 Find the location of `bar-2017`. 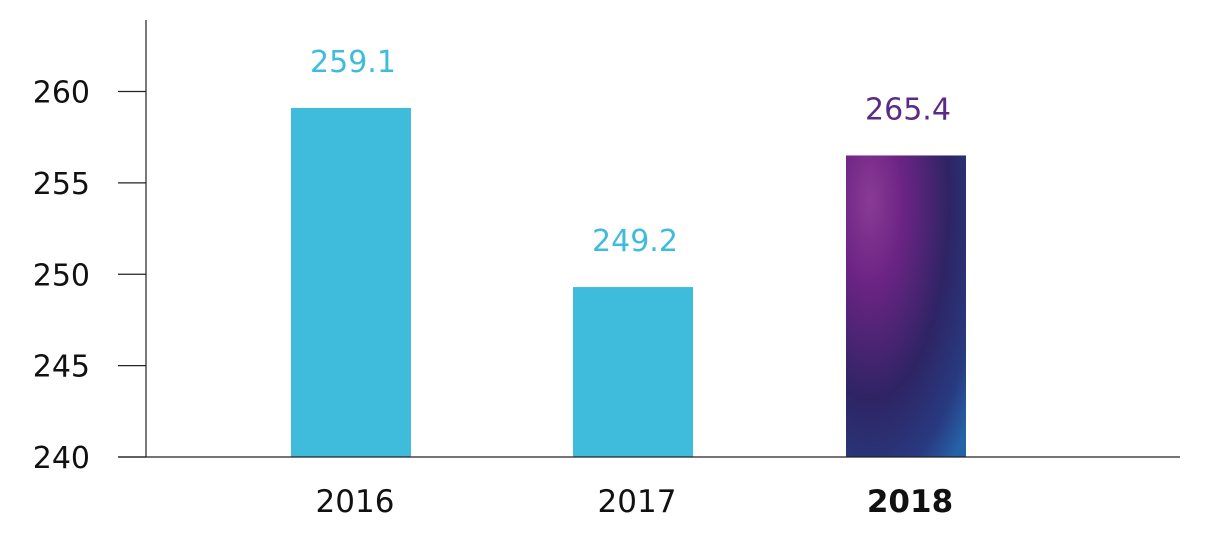

bar-2017 is located at coordinates (633, 372).